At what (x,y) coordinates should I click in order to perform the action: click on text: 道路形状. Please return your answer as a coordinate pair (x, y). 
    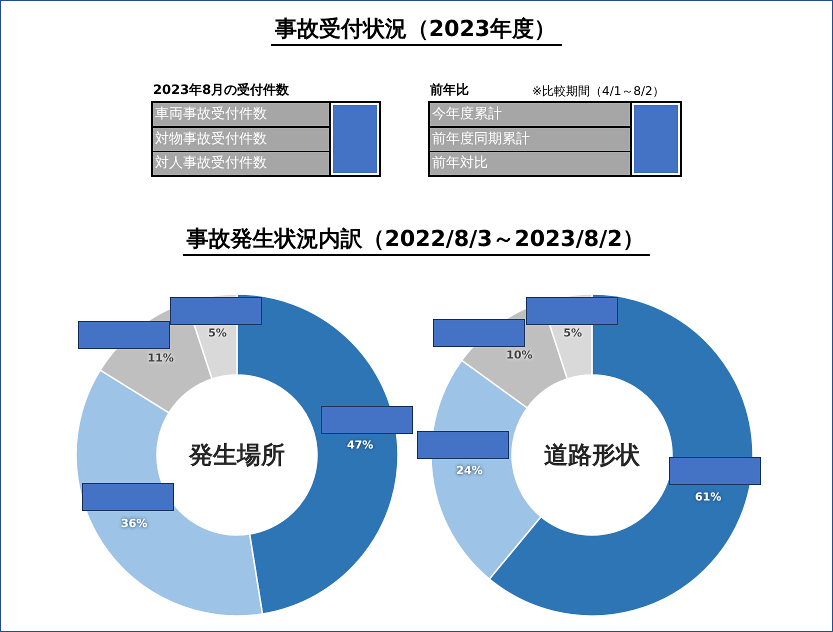
    Looking at the image, I should click on (592, 455).